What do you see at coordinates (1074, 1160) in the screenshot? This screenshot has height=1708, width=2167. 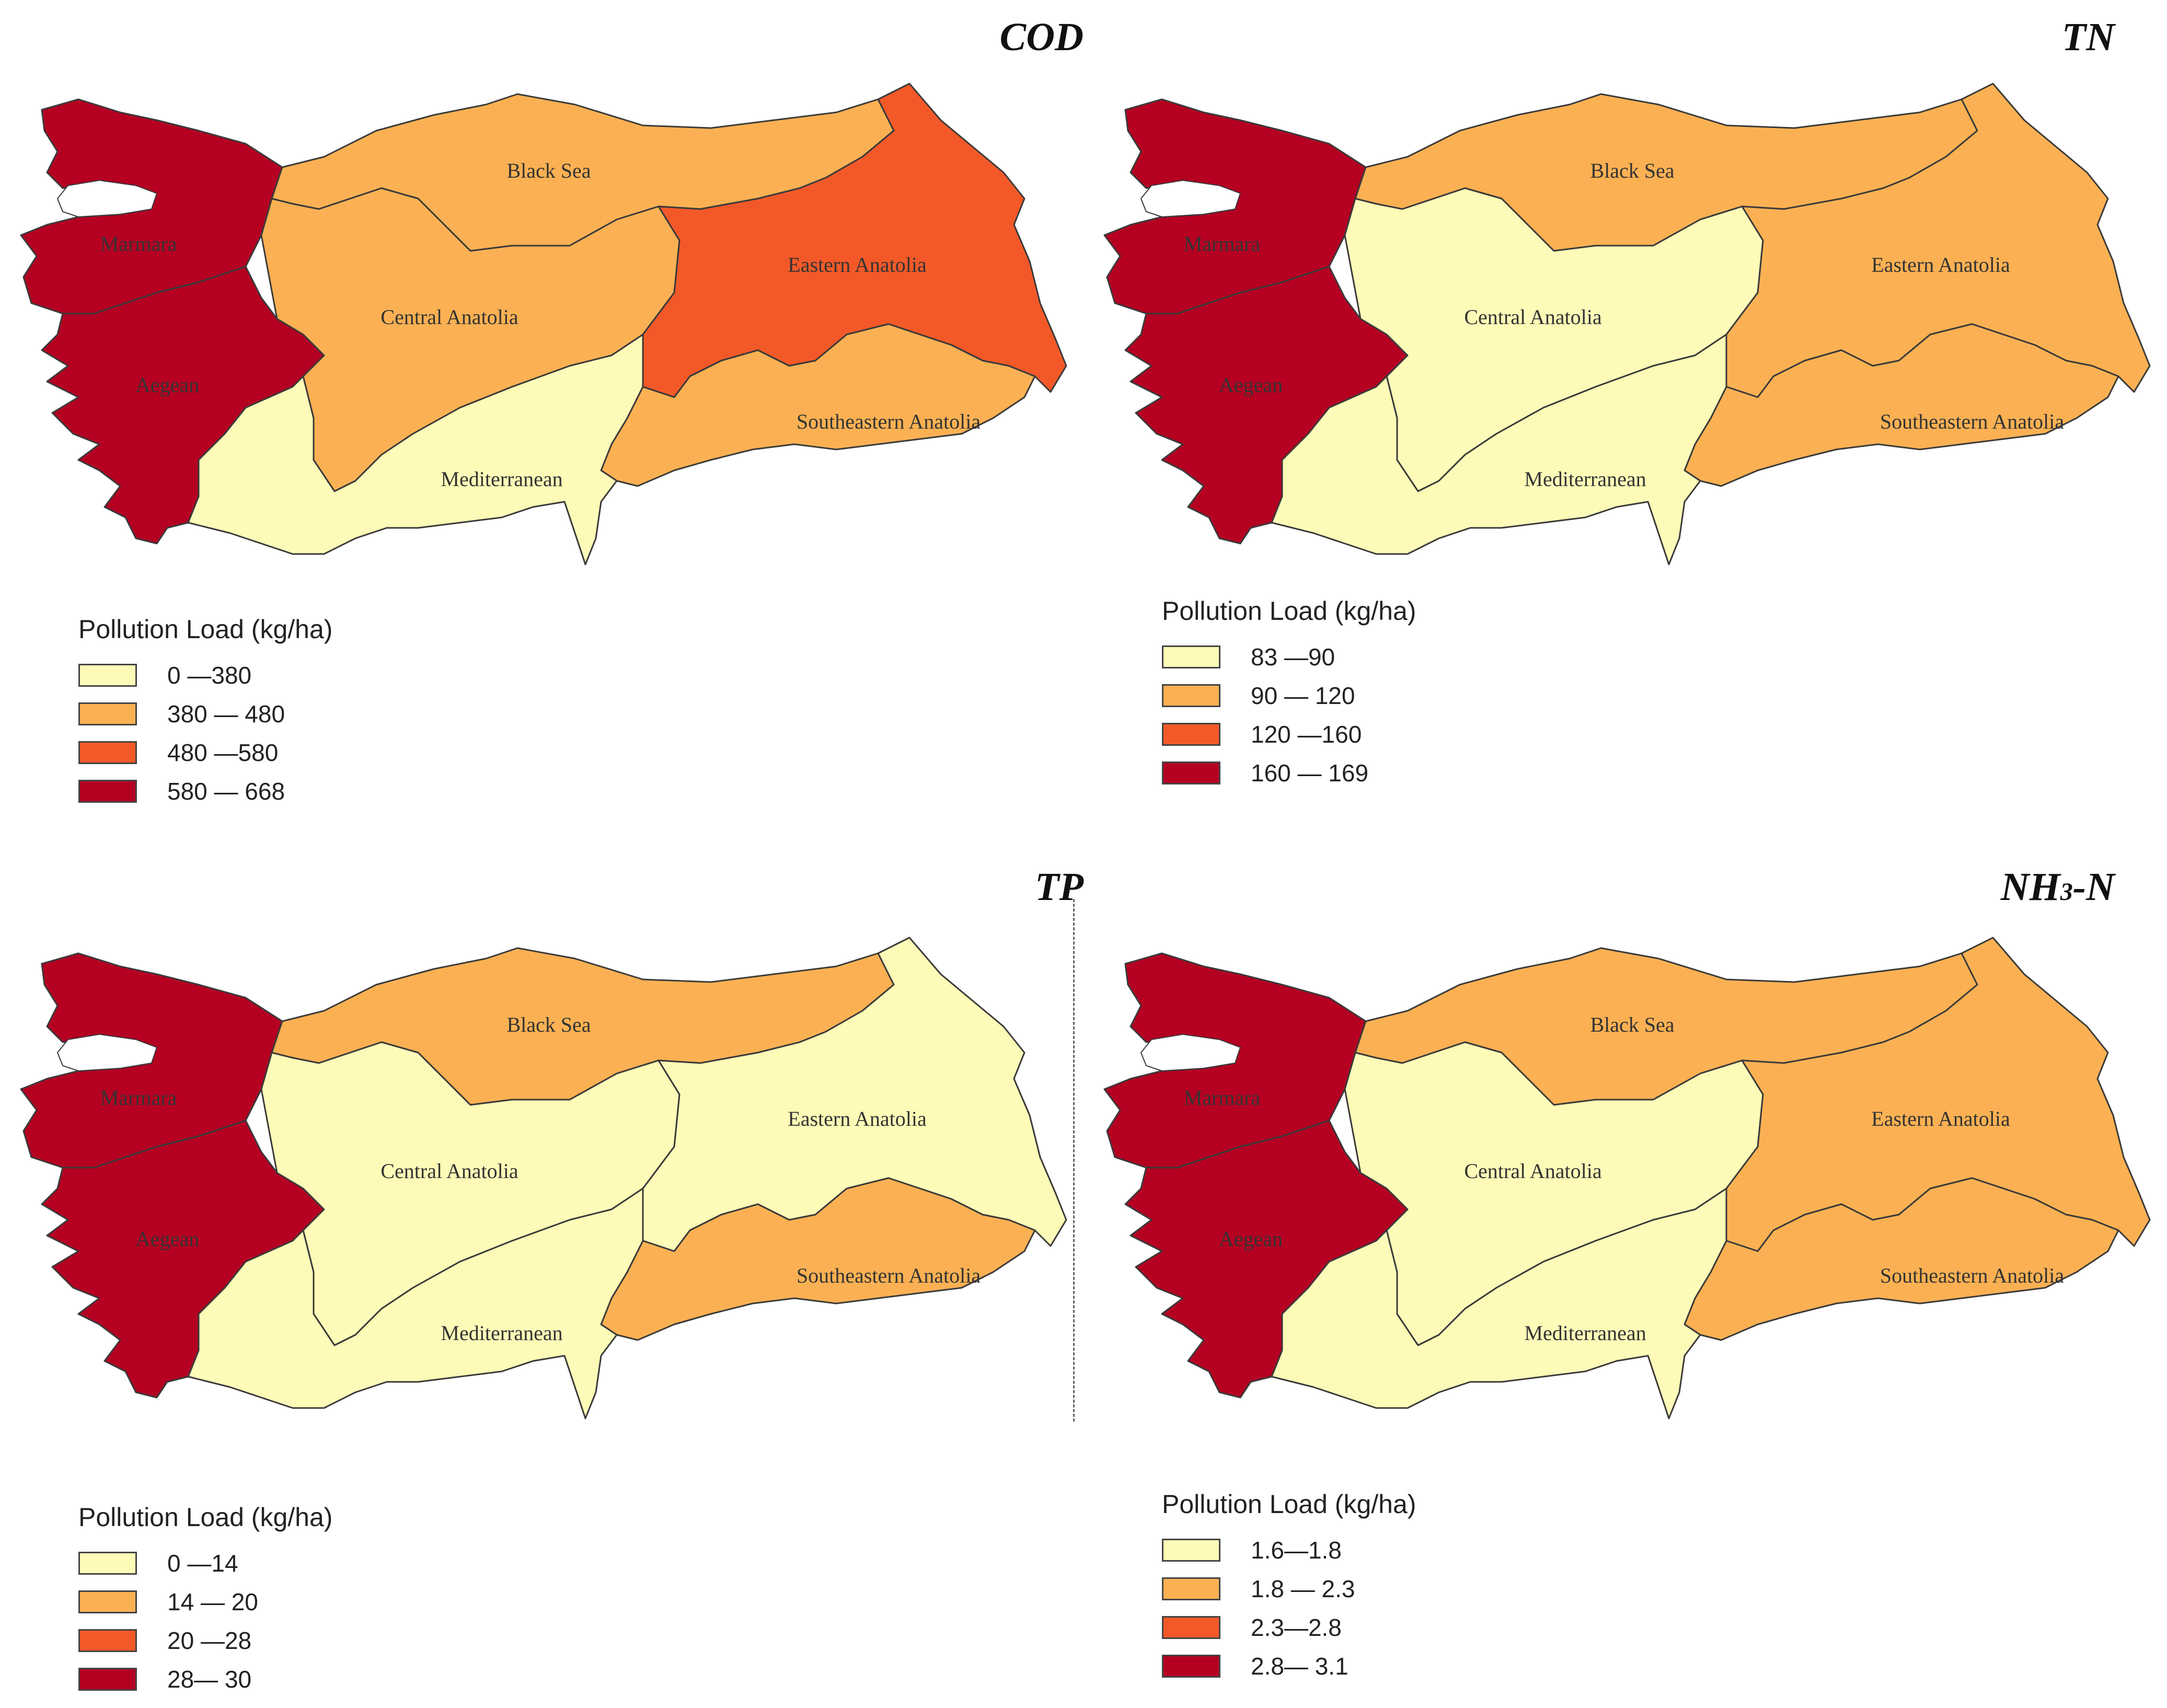 I see `panel-divider` at bounding box center [1074, 1160].